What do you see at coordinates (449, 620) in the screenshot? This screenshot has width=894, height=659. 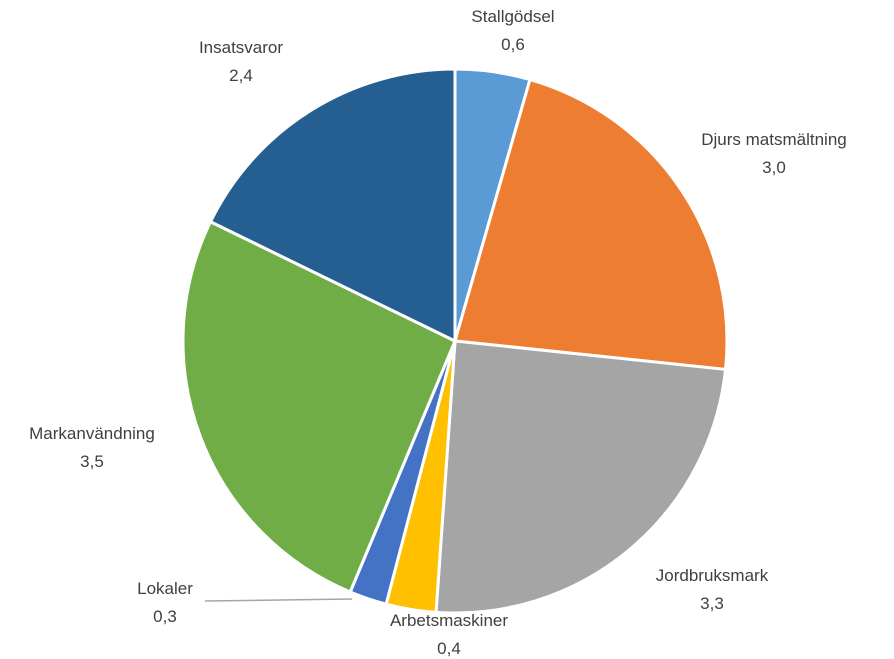 I see `slice-category-label: Arbetsmaskiner` at bounding box center [449, 620].